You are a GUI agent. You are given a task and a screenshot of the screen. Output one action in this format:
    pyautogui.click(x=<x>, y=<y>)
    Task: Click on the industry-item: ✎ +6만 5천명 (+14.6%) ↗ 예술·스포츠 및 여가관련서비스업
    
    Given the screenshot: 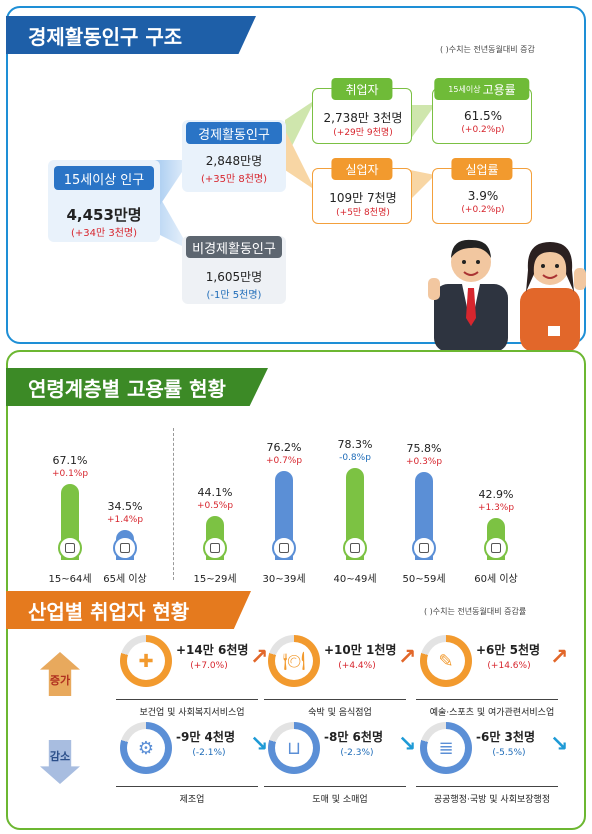 What is the action you would take?
    pyautogui.click(x=498, y=676)
    